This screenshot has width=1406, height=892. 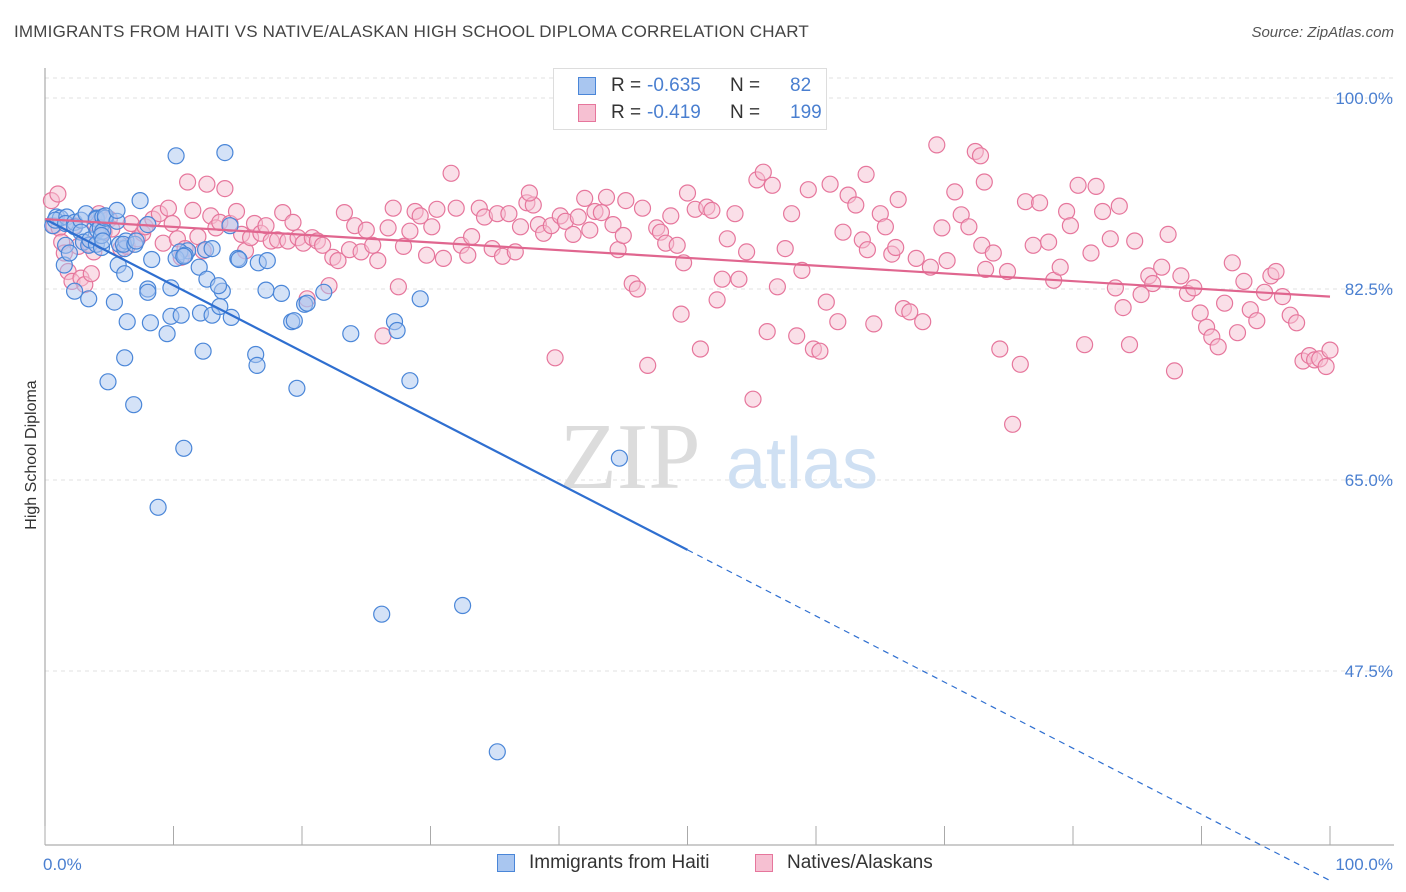 What do you see at coordinates (687, 258) in the screenshot?
I see `natives-trend-line` at bounding box center [687, 258].